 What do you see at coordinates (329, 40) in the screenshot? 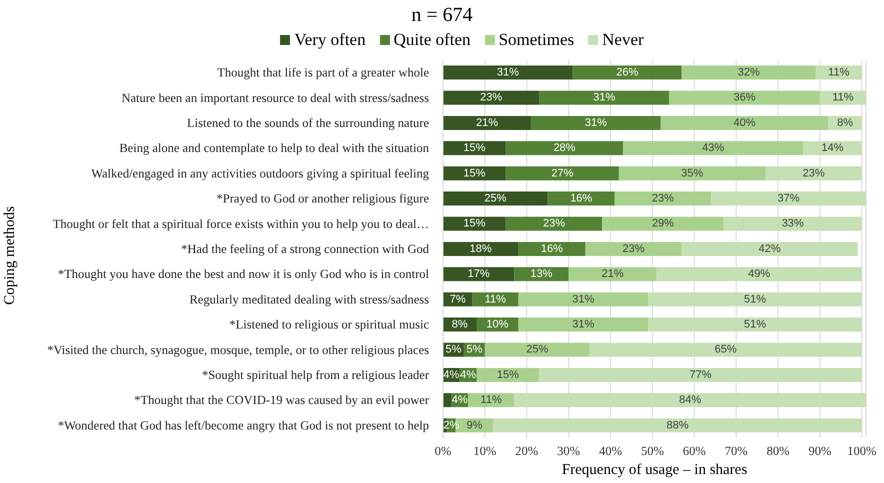
I see `legend-label: Very often` at bounding box center [329, 40].